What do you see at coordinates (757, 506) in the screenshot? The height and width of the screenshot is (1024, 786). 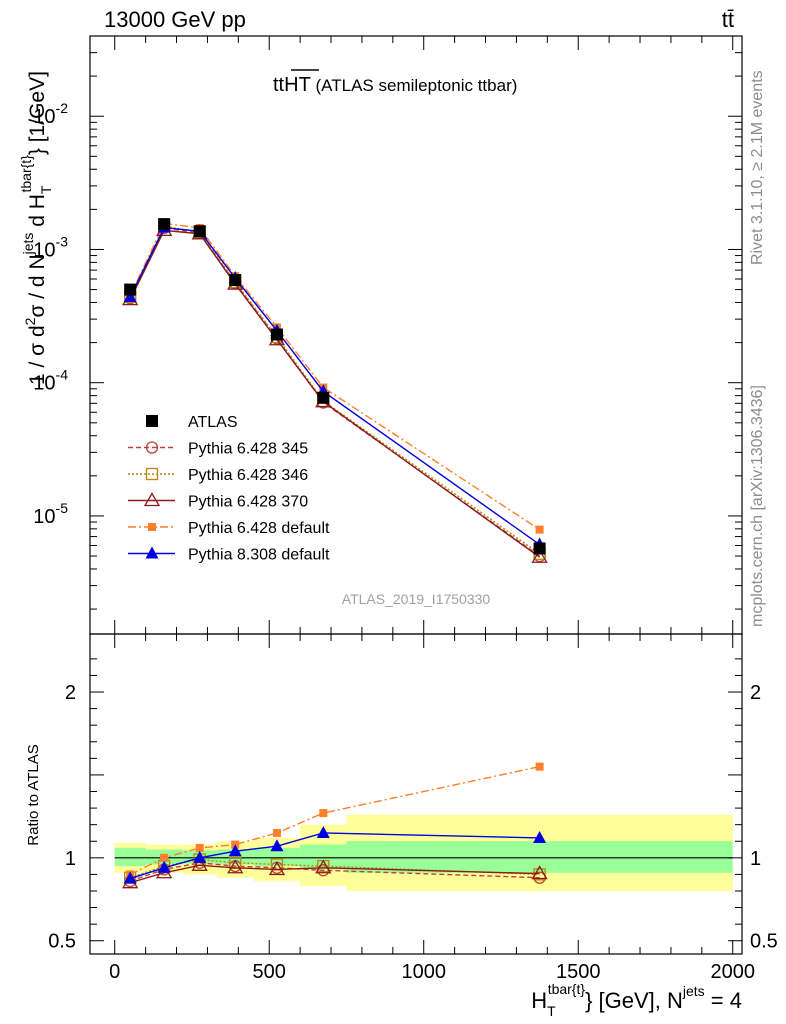 I see `mcplots-label: mcplots.cern.ch [arXiv:1306.3436]` at bounding box center [757, 506].